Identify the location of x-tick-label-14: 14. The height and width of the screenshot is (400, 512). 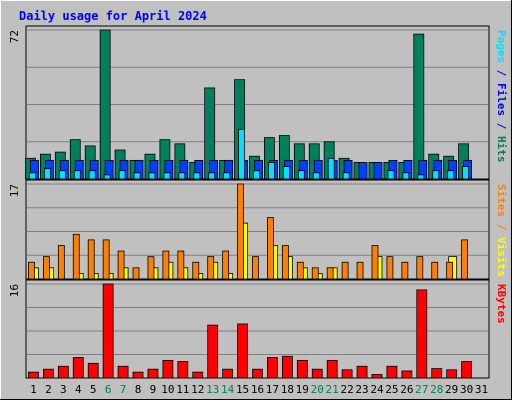
(228, 389).